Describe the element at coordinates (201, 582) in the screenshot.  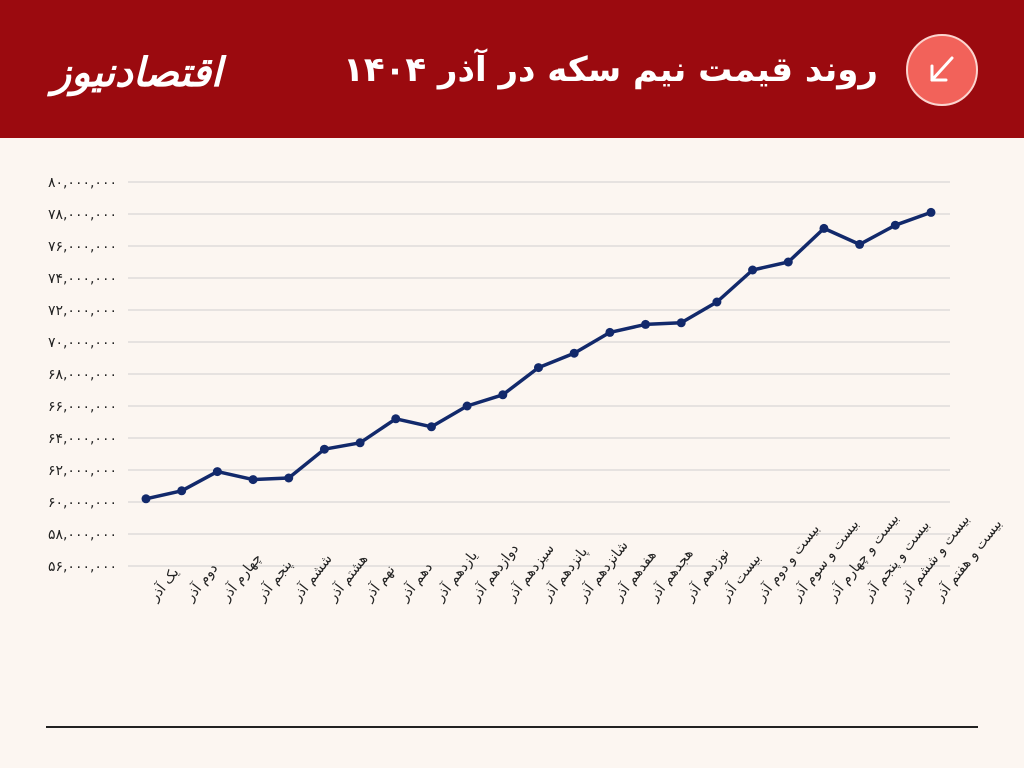
I see `x-tick-label: دوم آذر` at that location.